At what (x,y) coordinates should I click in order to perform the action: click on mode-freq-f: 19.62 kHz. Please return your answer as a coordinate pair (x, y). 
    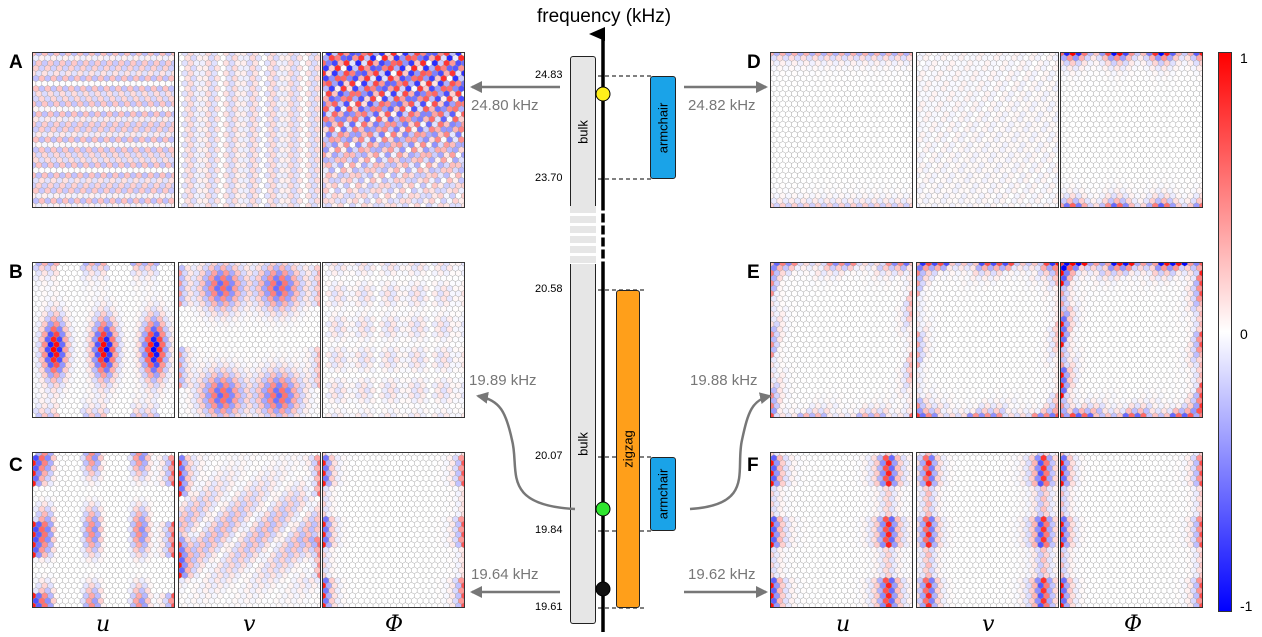
    Looking at the image, I should click on (722, 574).